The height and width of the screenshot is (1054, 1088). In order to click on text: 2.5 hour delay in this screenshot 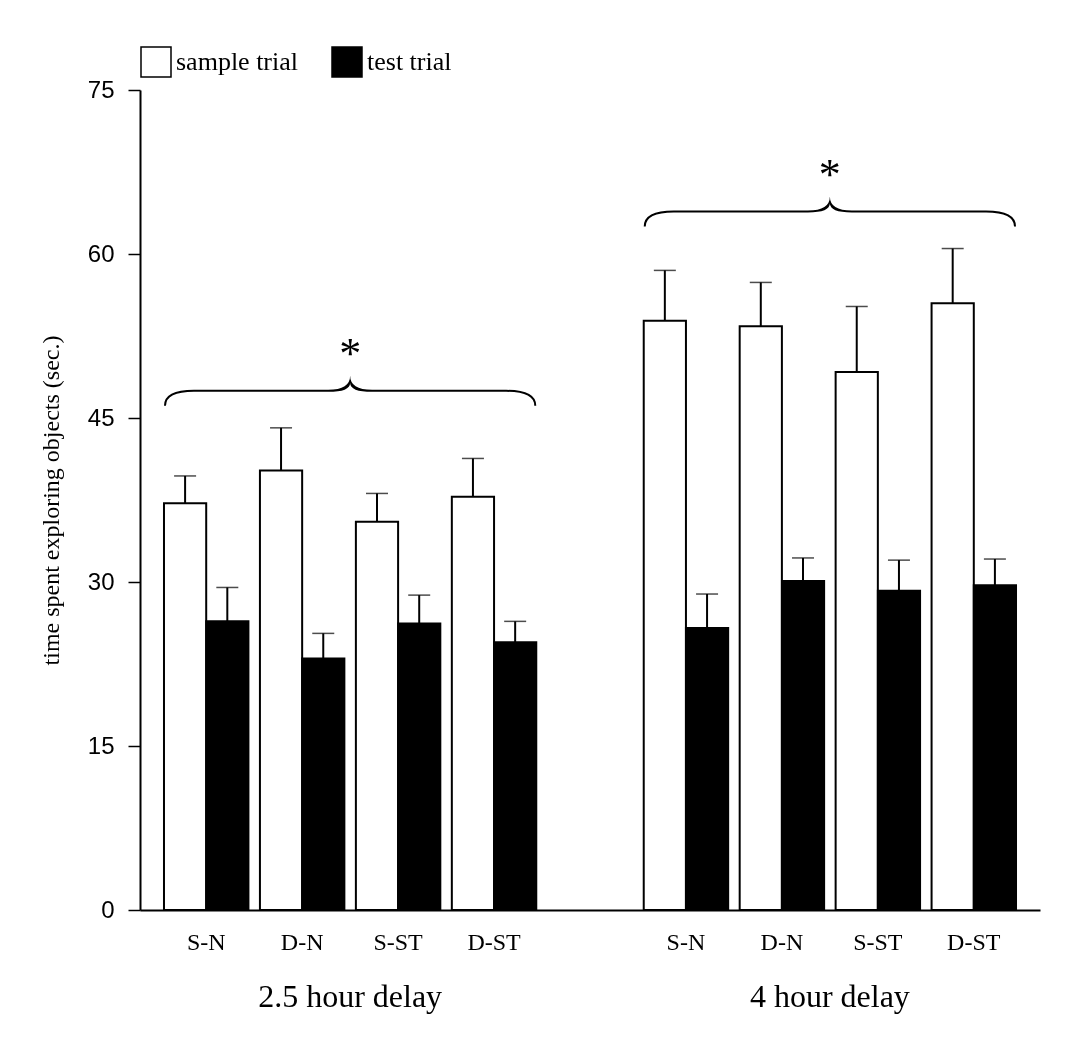, I will do `click(350, 996)`.